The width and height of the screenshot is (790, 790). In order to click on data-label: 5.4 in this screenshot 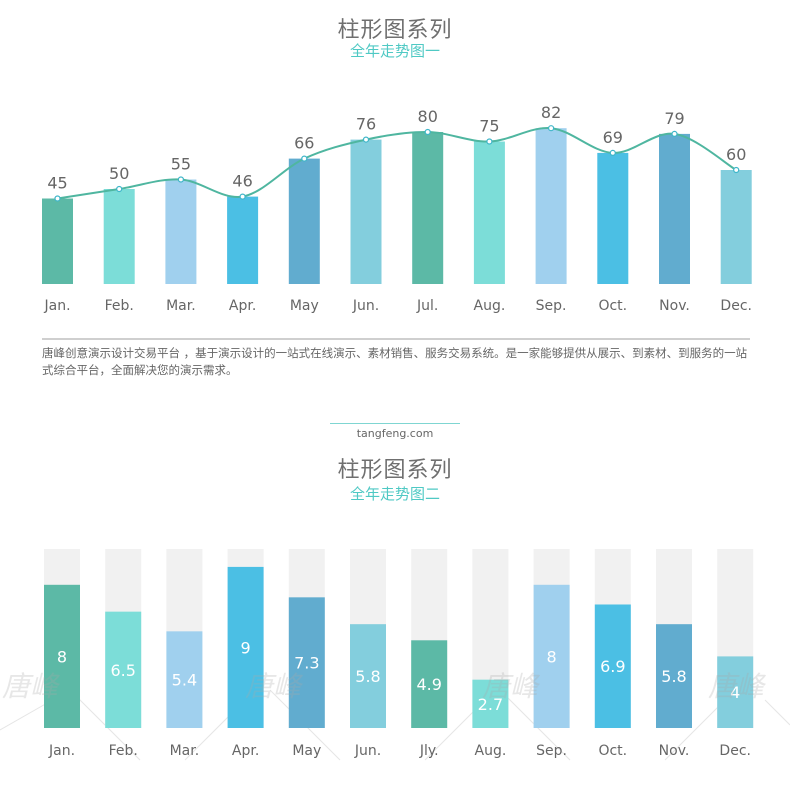, I will do `click(184, 680)`.